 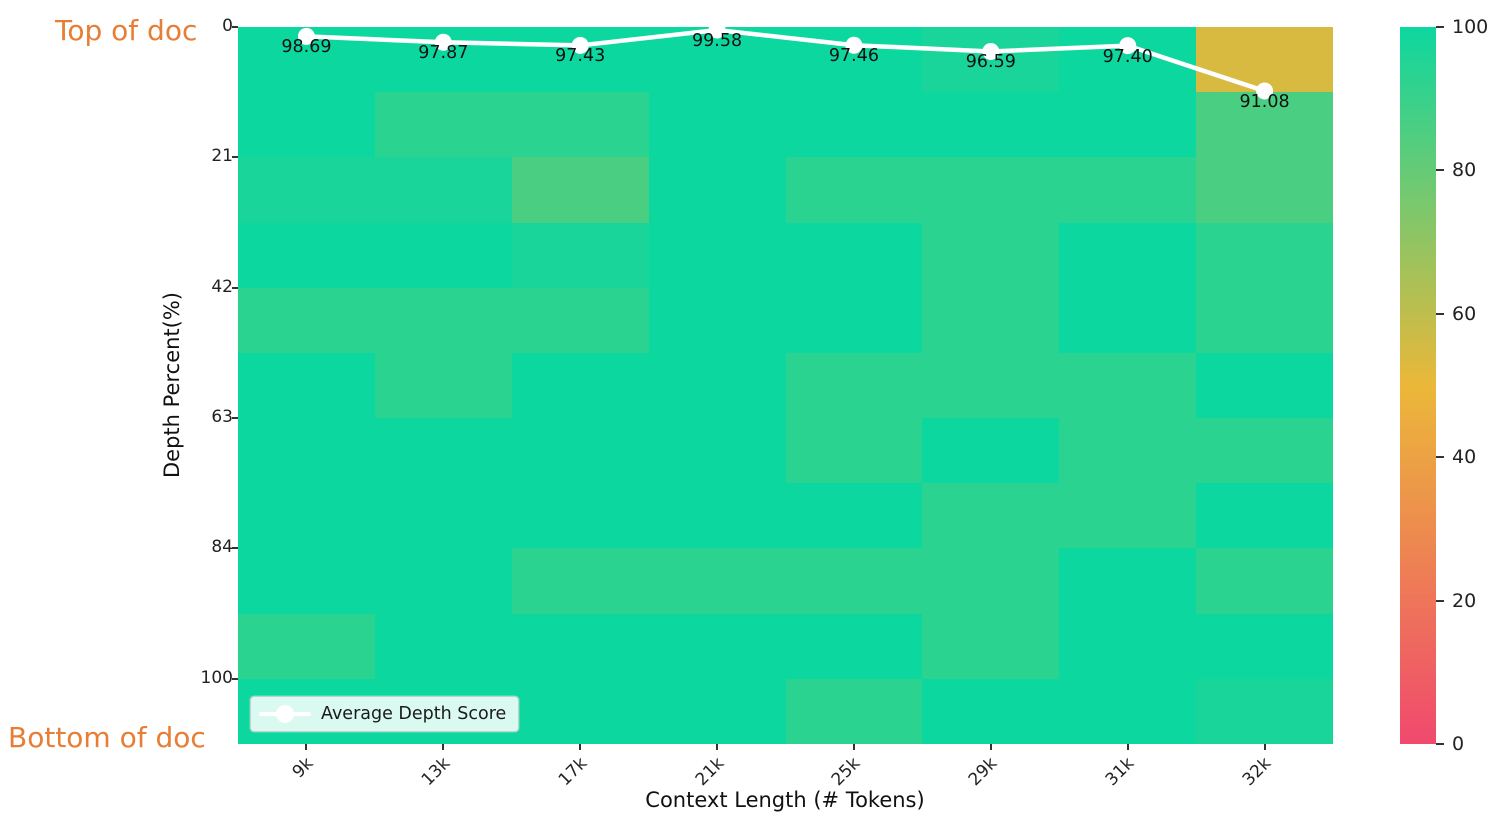 I want to click on y-tick-label: 63, so click(x=222, y=417).